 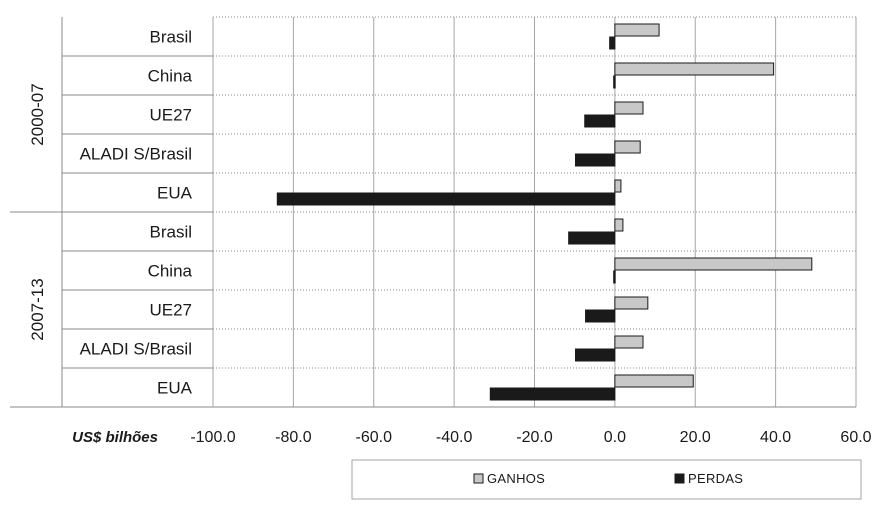 What do you see at coordinates (516, 478) in the screenshot?
I see `legend-label-ganhos: GANHOS` at bounding box center [516, 478].